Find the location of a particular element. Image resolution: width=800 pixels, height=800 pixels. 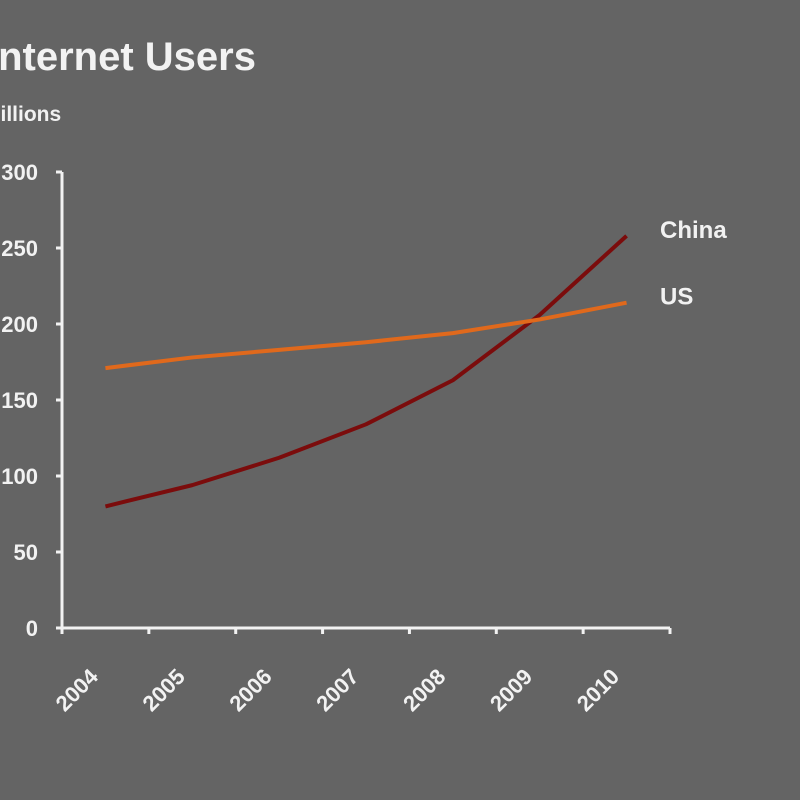

legend-label: China is located at coordinates (693, 230).